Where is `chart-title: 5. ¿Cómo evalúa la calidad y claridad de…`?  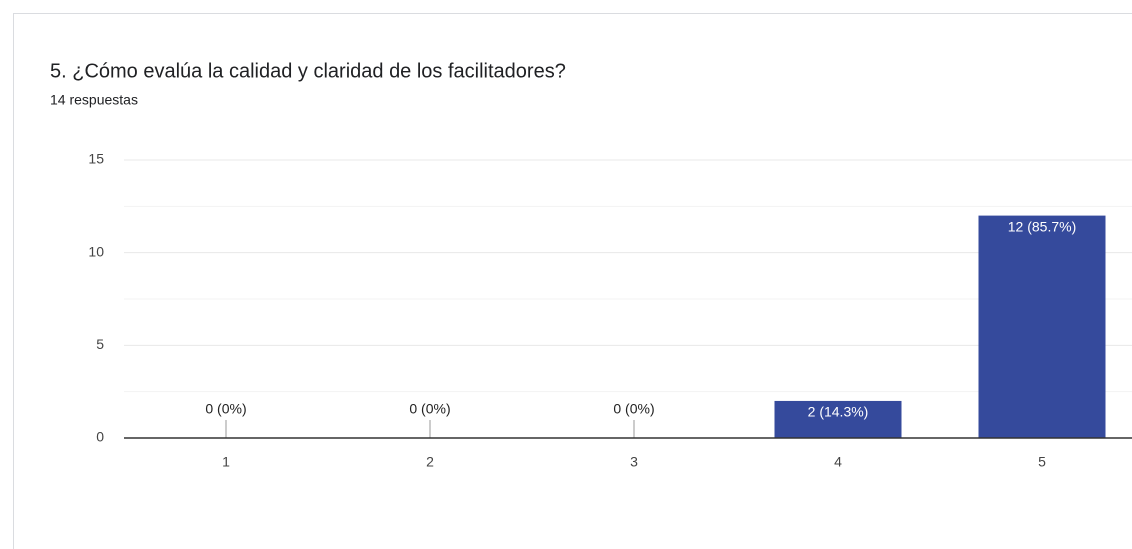 chart-title: 5. ¿Cómo evalúa la calidad y claridad de… is located at coordinates (308, 71).